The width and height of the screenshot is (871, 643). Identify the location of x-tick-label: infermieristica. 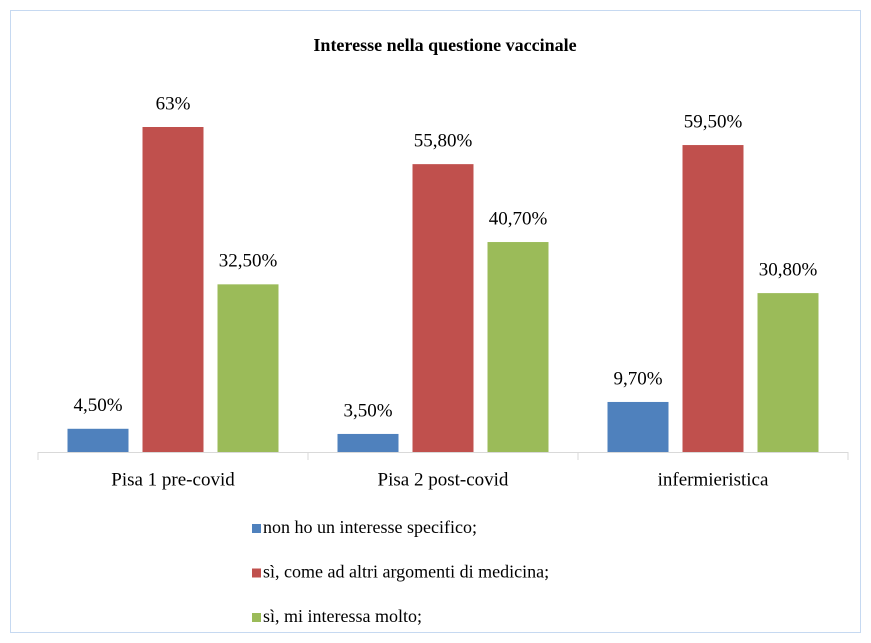
(713, 479).